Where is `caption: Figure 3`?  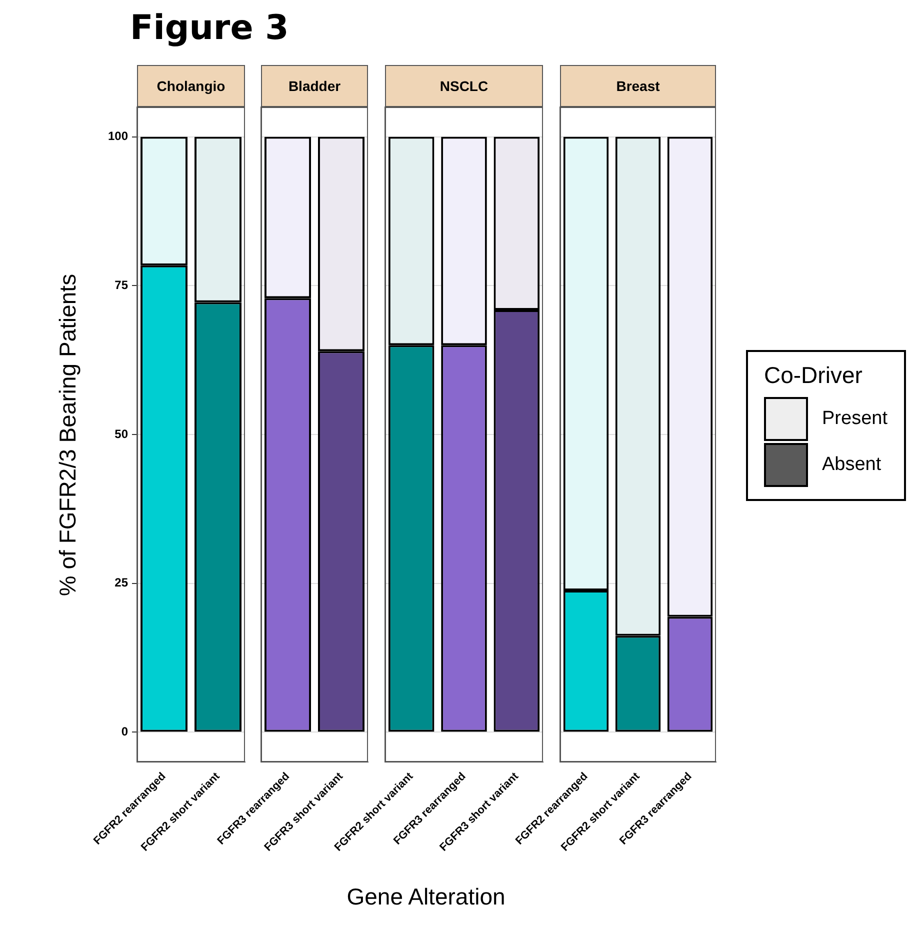 caption: Figure 3 is located at coordinates (209, 28).